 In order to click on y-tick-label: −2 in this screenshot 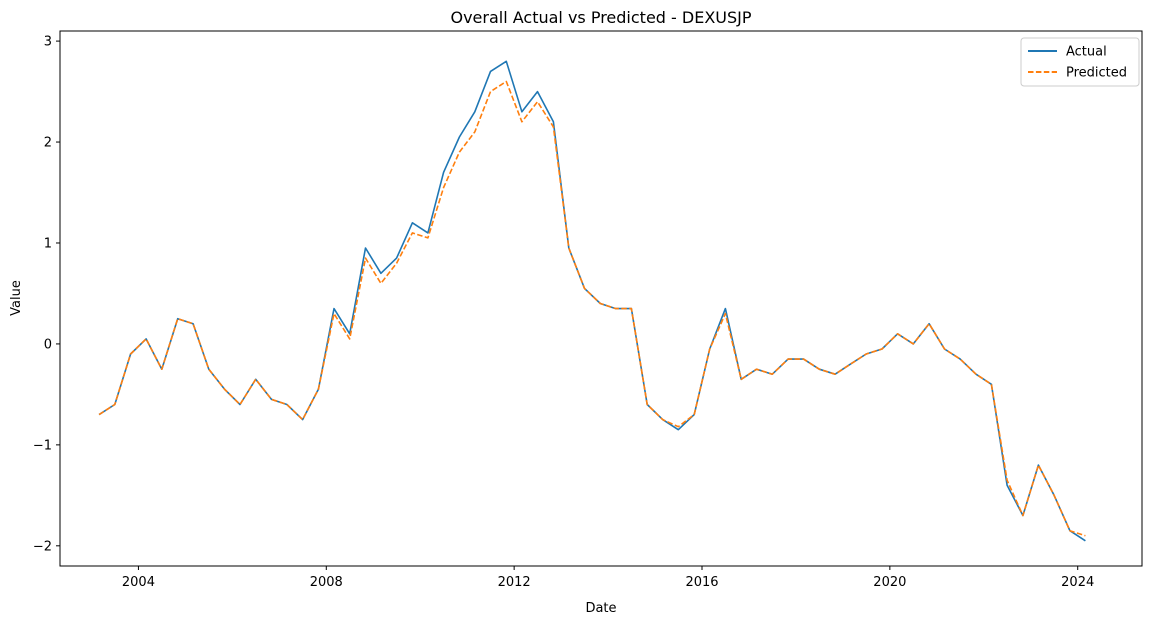, I will do `click(42, 546)`.